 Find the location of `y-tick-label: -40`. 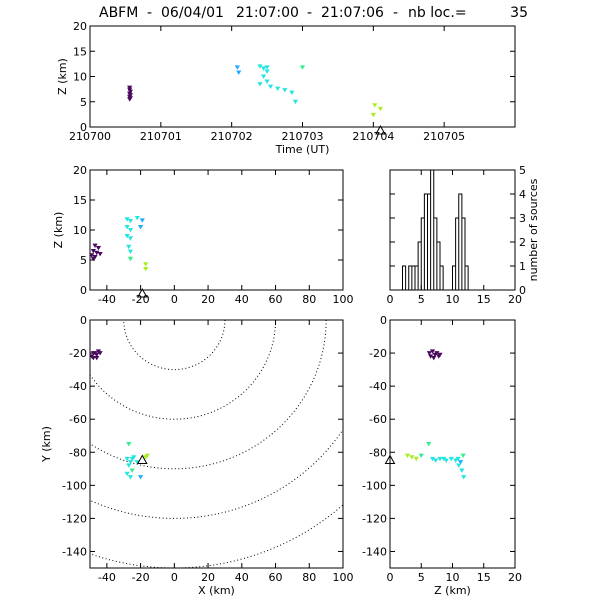

y-tick-label: -40 is located at coordinates (78, 386).